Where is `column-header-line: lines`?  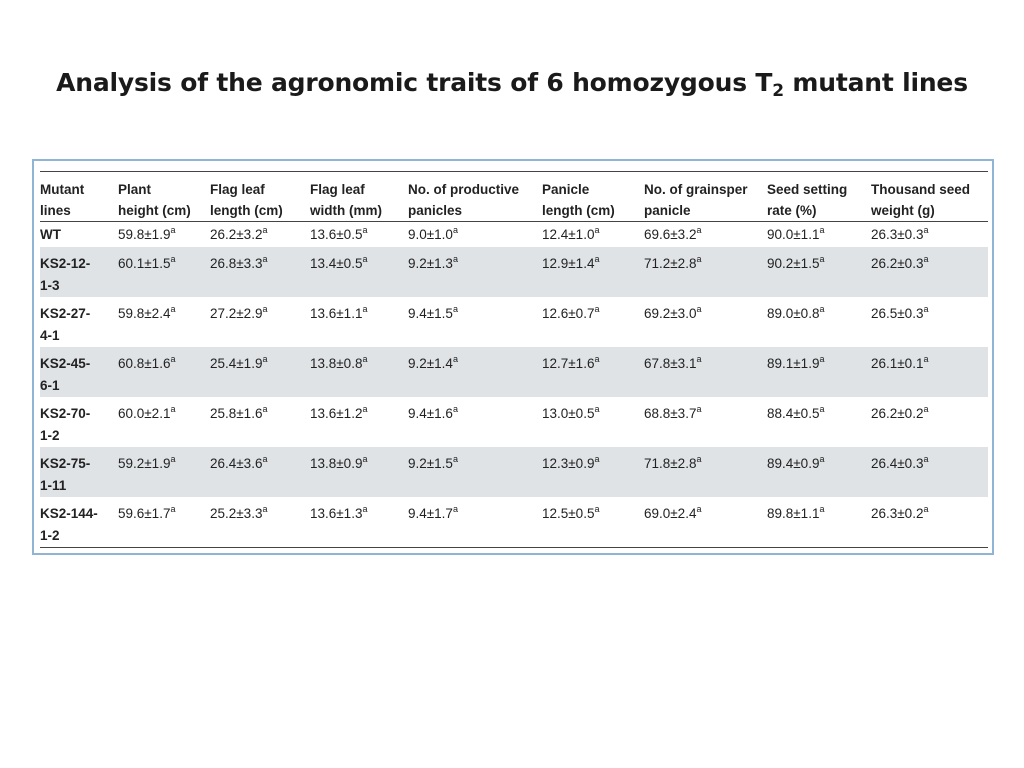
column-header-line: lines is located at coordinates (55, 210).